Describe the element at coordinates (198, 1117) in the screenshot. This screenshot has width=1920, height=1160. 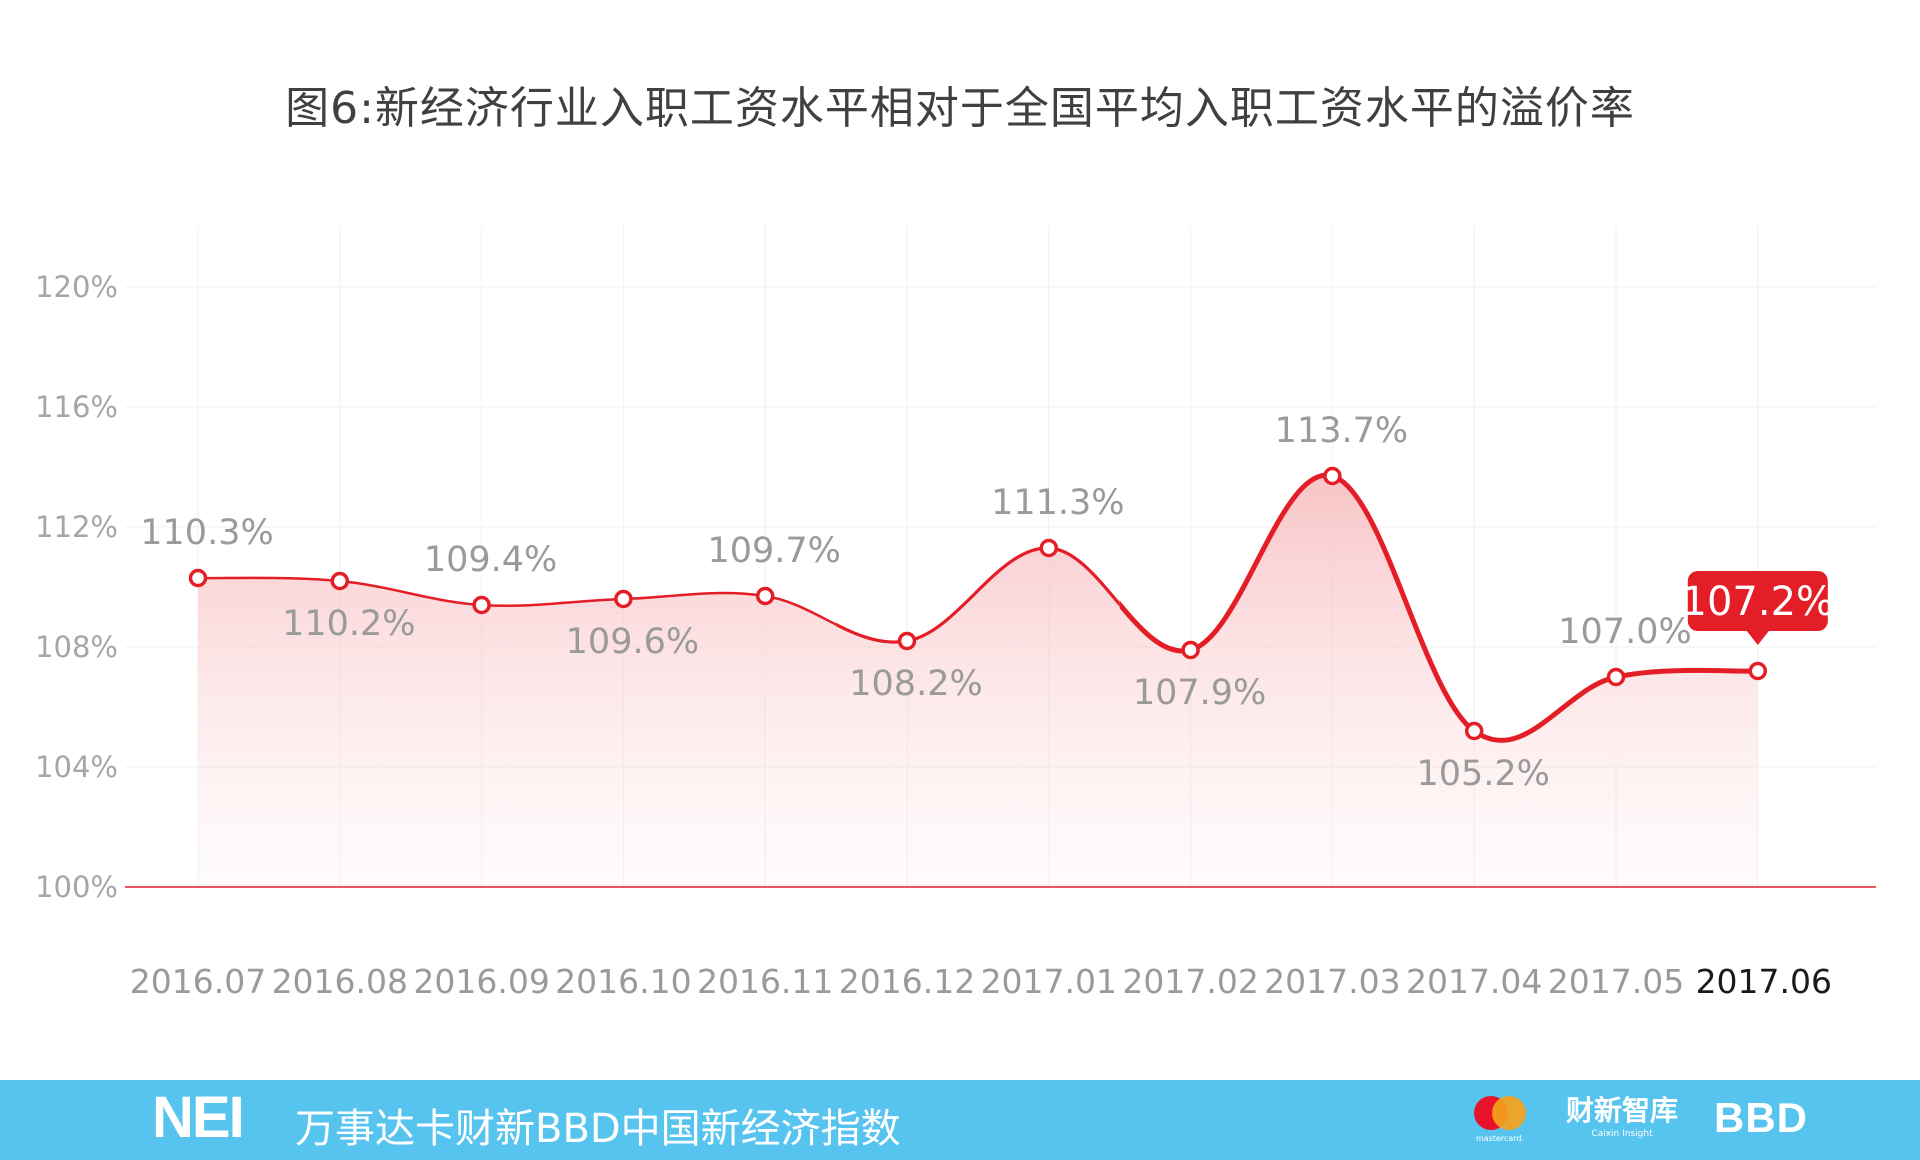
I see `nei-logo: NEI` at that location.